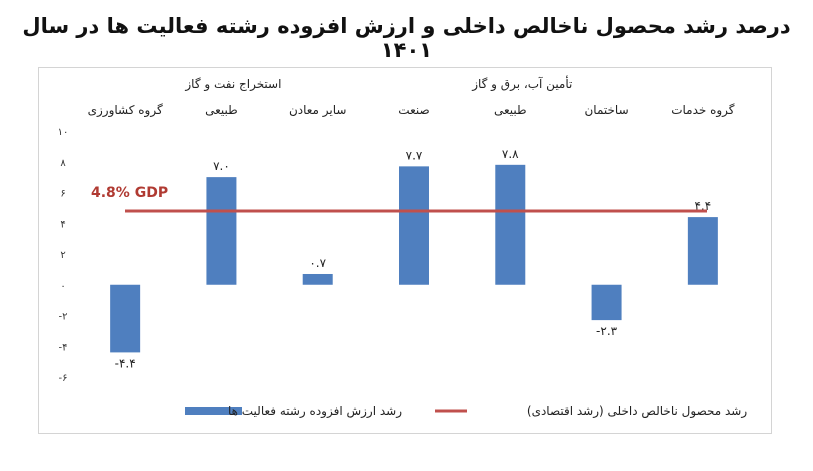  Describe the element at coordinates (63, 163) in the screenshot. I see `y-tick-label: ۸` at that location.